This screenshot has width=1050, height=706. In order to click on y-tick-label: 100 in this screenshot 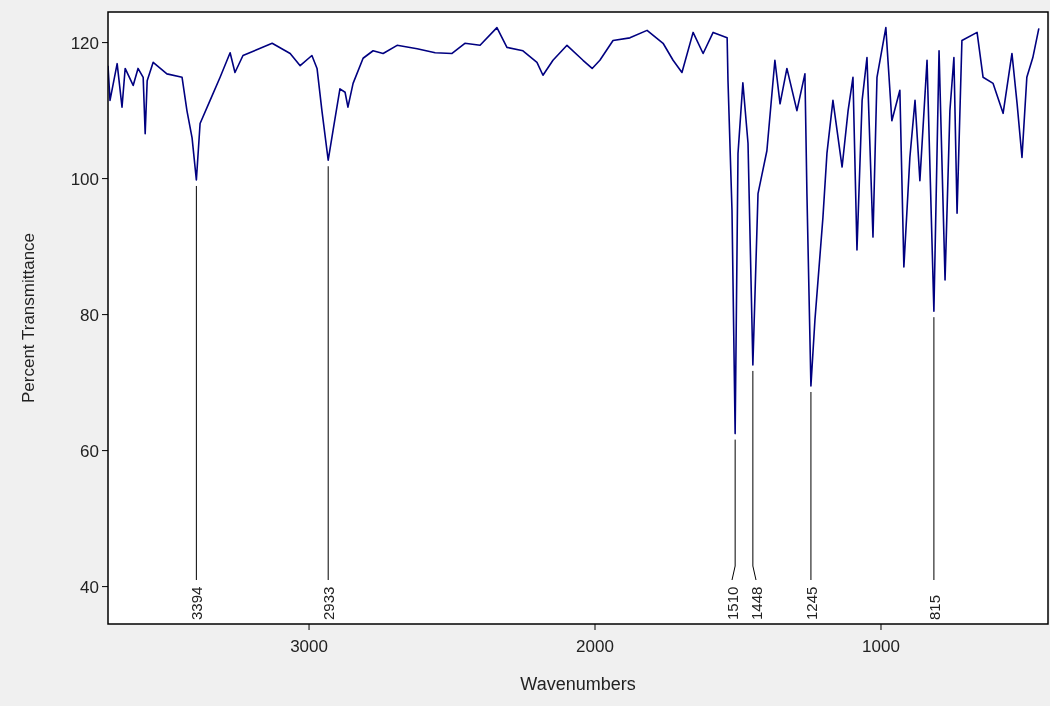, I will do `click(84, 179)`.